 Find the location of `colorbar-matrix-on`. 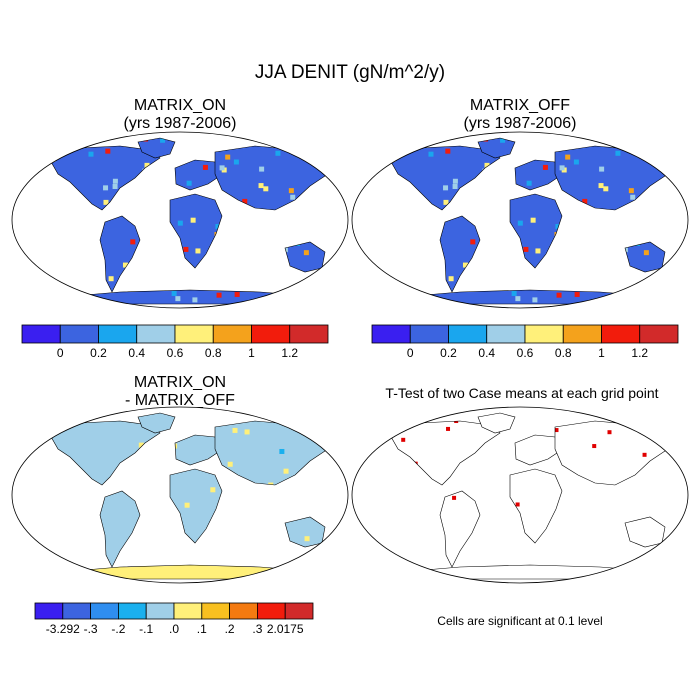

colorbar-matrix-on is located at coordinates (175, 334).